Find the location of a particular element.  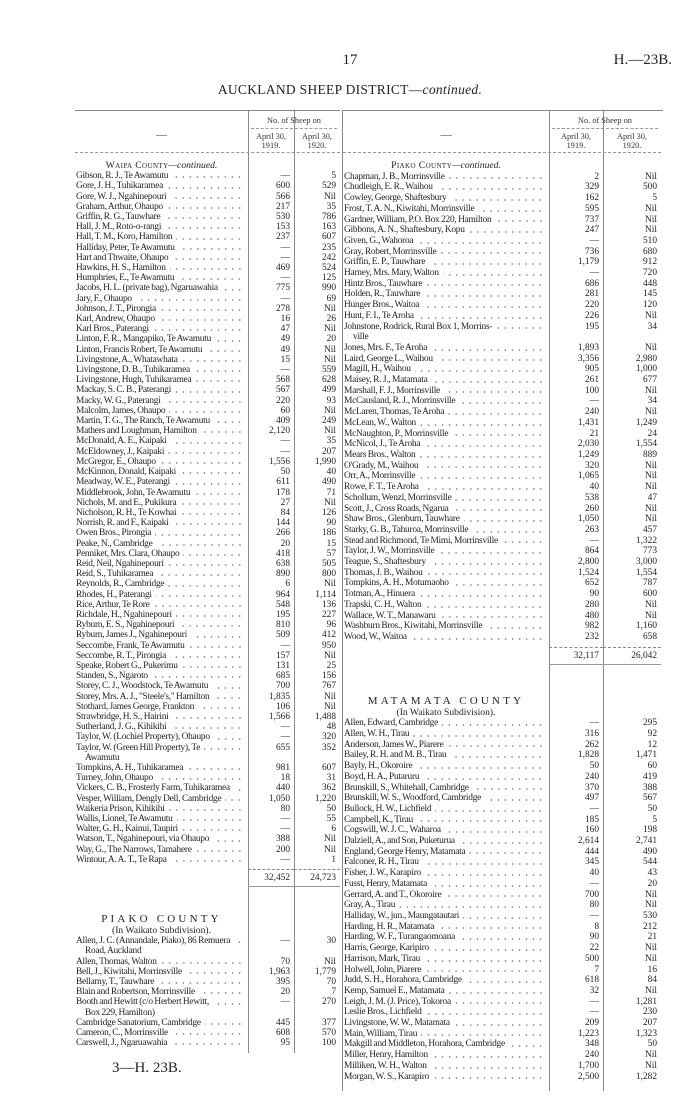

sheep-1920: 50 is located at coordinates (652, 1044).